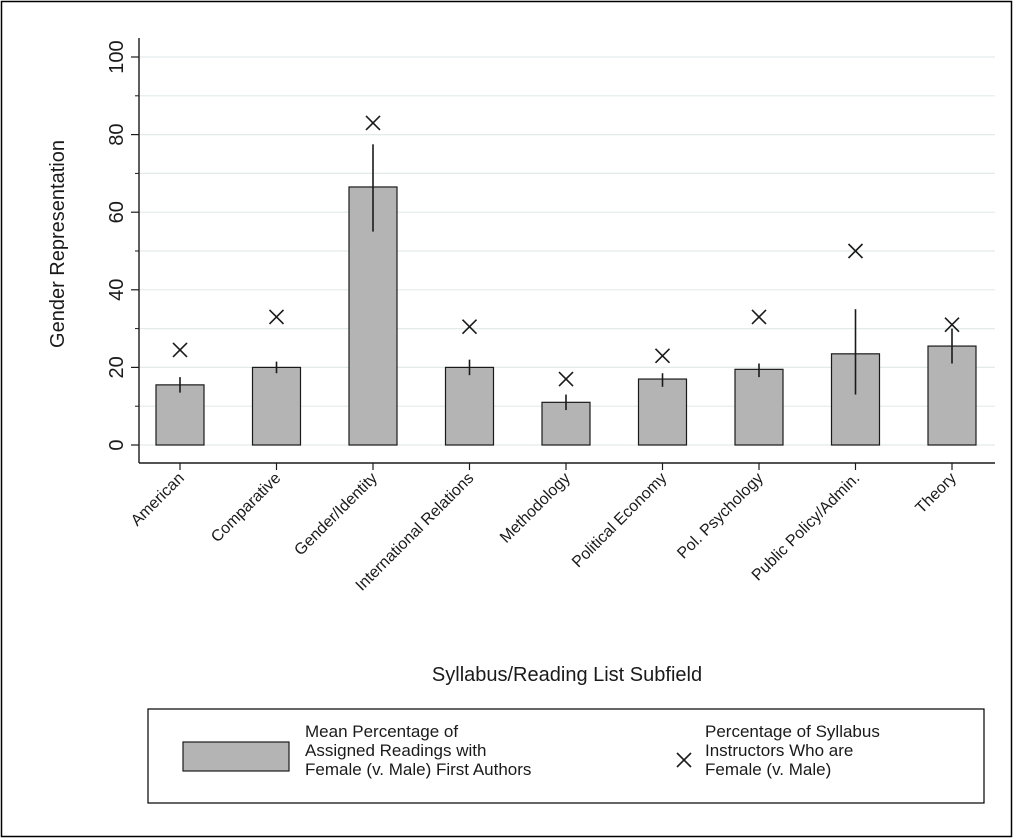  What do you see at coordinates (276, 406) in the screenshot?
I see `bar-comparative` at bounding box center [276, 406].